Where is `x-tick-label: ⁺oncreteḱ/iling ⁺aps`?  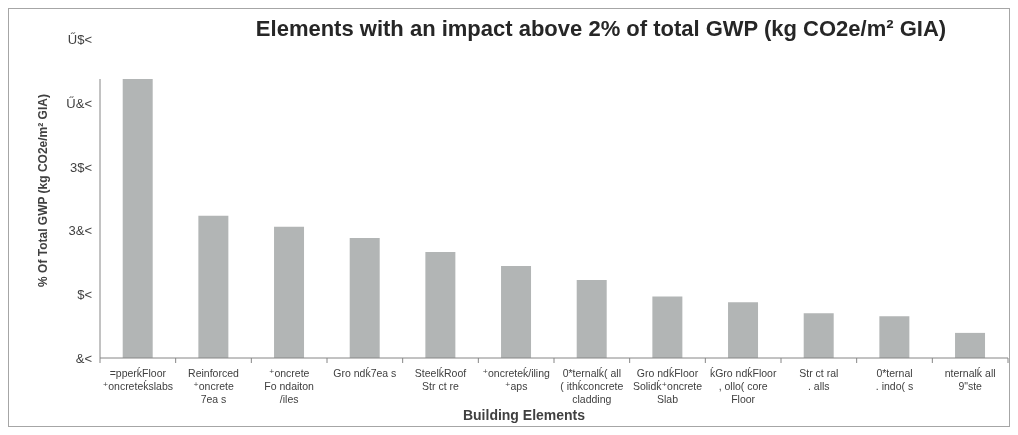 x-tick-label: ⁺oncreteḱ/iling ⁺aps is located at coordinates (516, 379).